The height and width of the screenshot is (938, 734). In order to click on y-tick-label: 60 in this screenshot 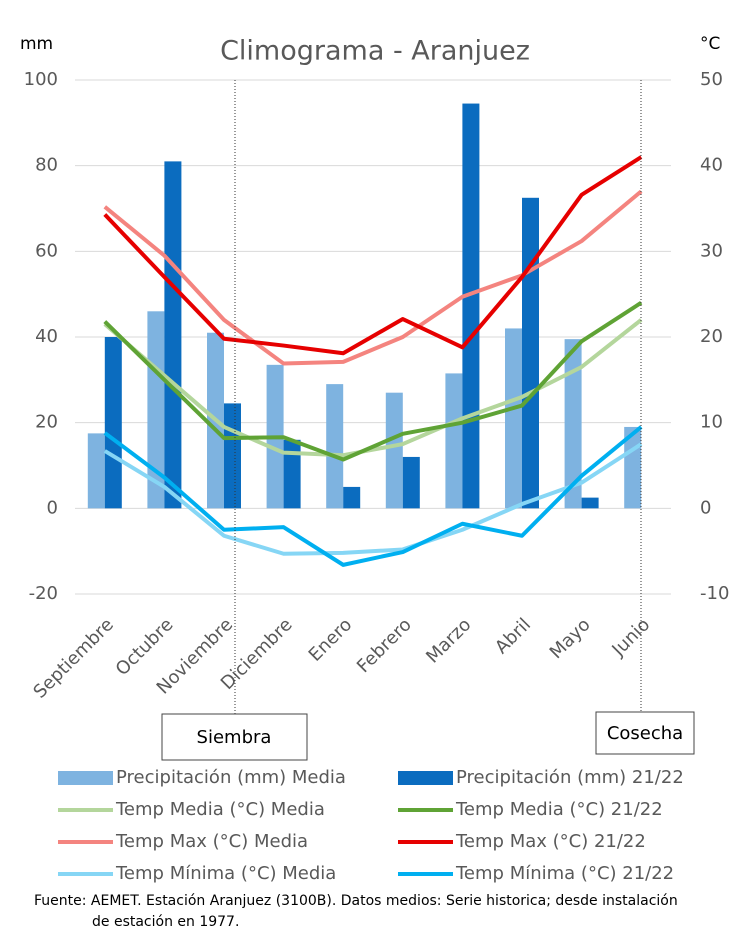, I will do `click(46, 250)`.